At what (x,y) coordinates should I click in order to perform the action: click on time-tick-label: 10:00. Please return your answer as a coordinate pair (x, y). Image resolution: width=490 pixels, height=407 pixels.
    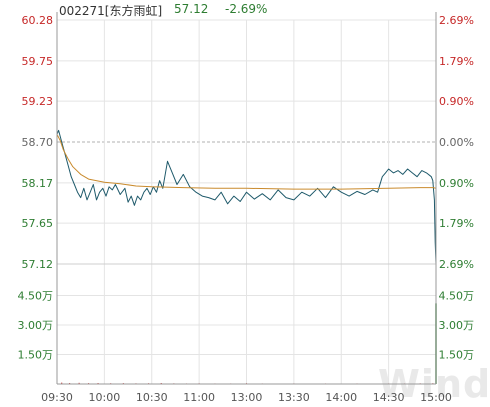
    Looking at the image, I should click on (105, 397).